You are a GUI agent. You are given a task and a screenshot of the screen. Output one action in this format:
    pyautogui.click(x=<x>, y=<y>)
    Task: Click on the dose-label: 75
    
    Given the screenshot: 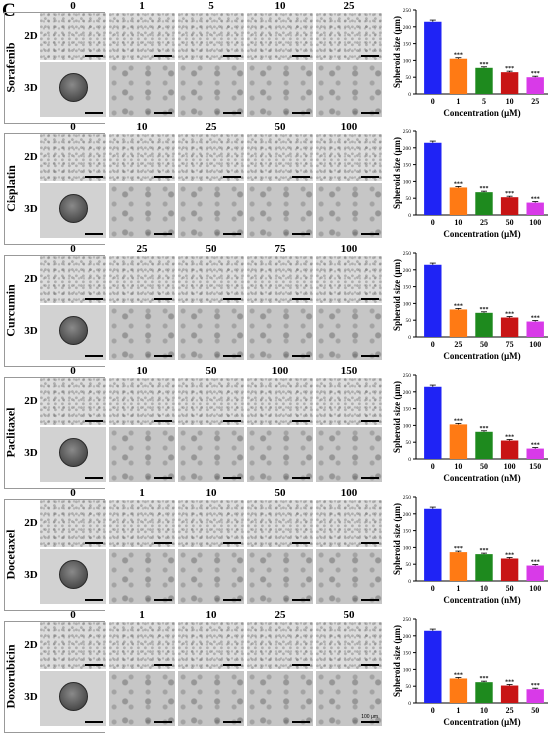 What is the action you would take?
    pyautogui.click(x=280, y=249)
    